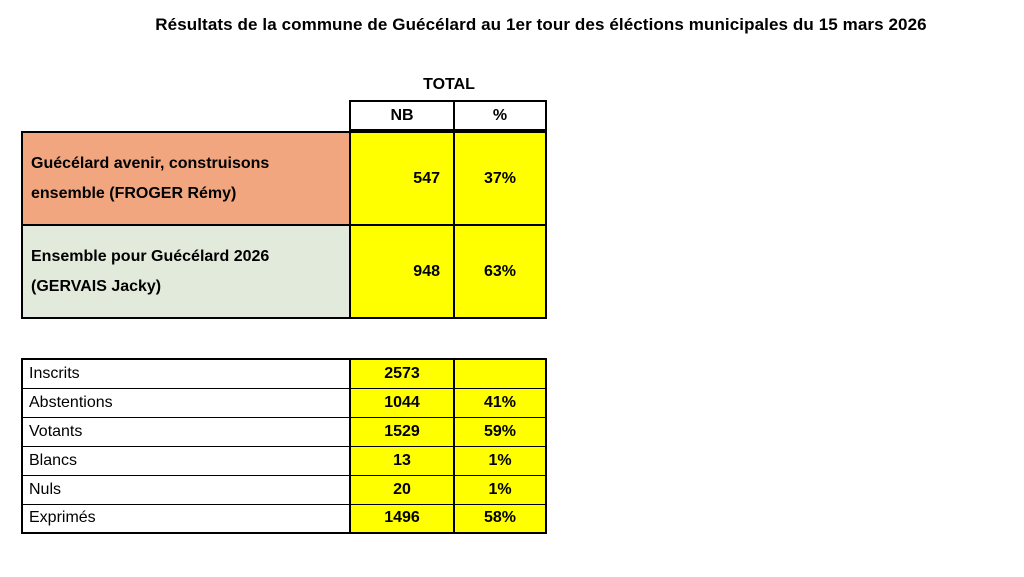 This screenshot has height=577, width=1024. I want to click on results-header-table: NB %, so click(448, 115).